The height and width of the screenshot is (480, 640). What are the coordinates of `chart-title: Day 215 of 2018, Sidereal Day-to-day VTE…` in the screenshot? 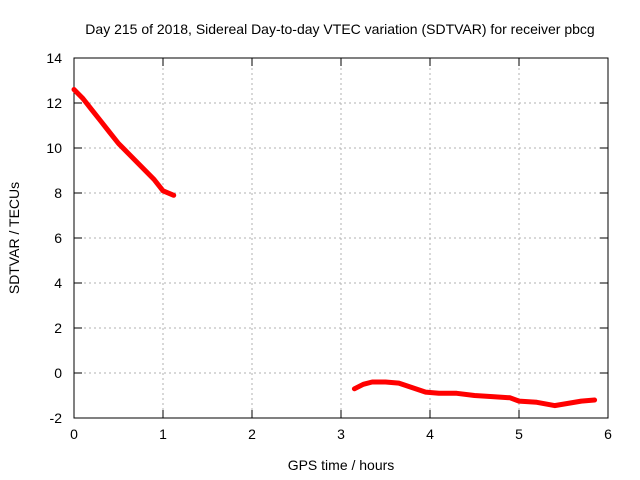 It's located at (339, 29).